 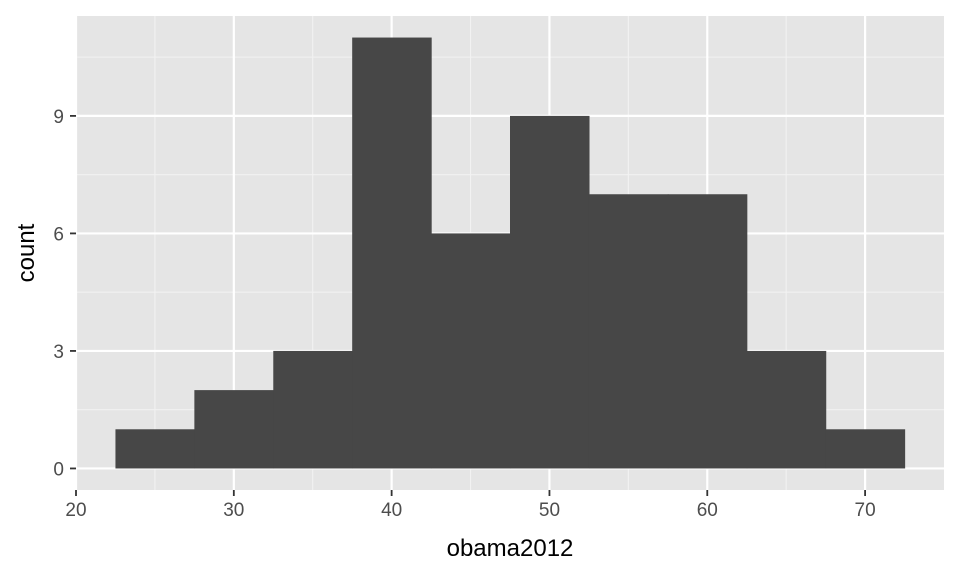 What do you see at coordinates (58, 234) in the screenshot?
I see `y-tick-label: 6` at bounding box center [58, 234].